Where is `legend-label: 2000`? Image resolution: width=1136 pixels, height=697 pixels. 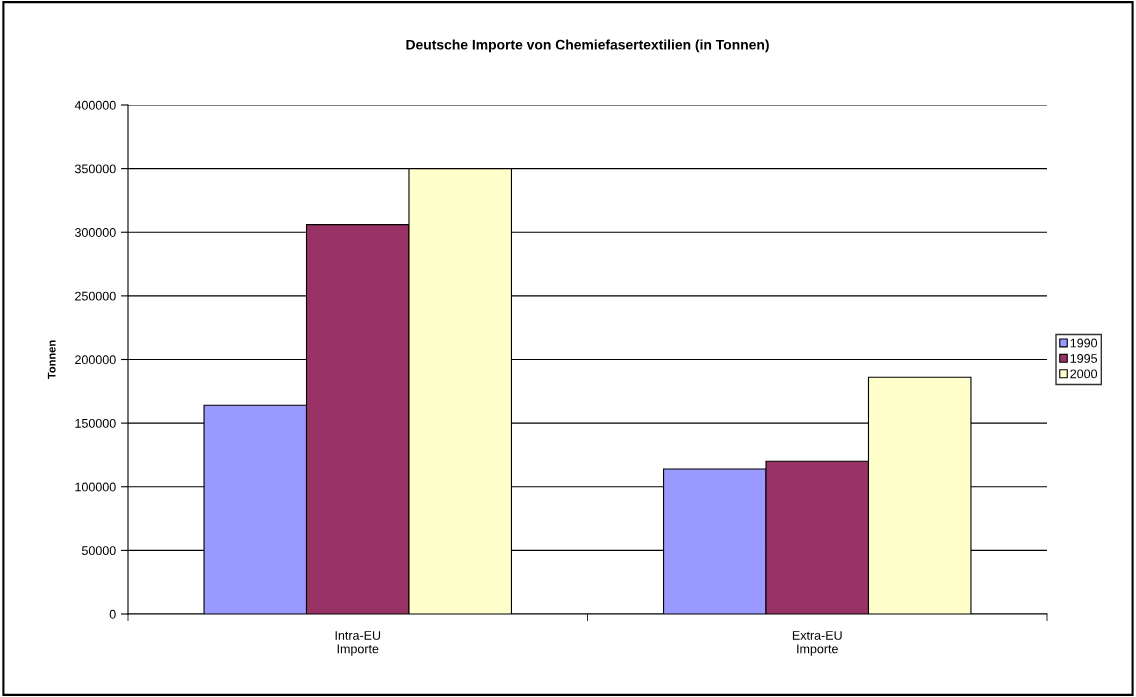 legend-label: 2000 is located at coordinates (1084, 374).